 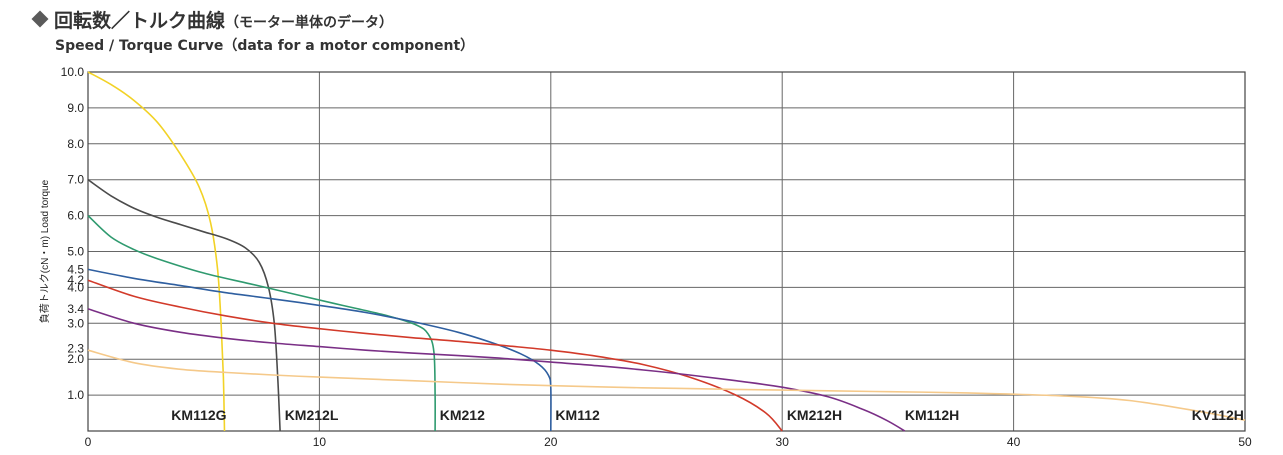 I want to click on y-tick-label: 4.2, so click(x=75, y=280).